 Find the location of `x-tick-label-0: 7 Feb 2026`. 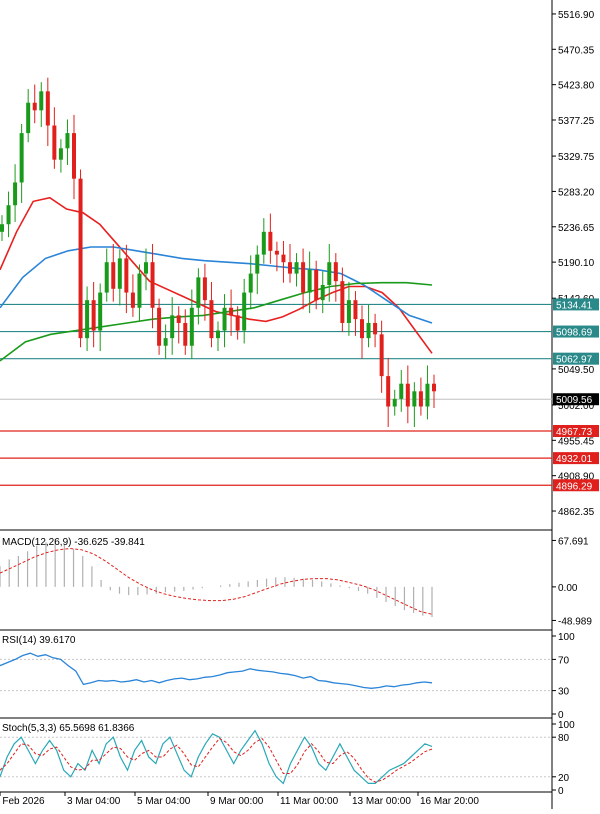

x-tick-label-0: 7 Feb 2026 is located at coordinates (22, 801).